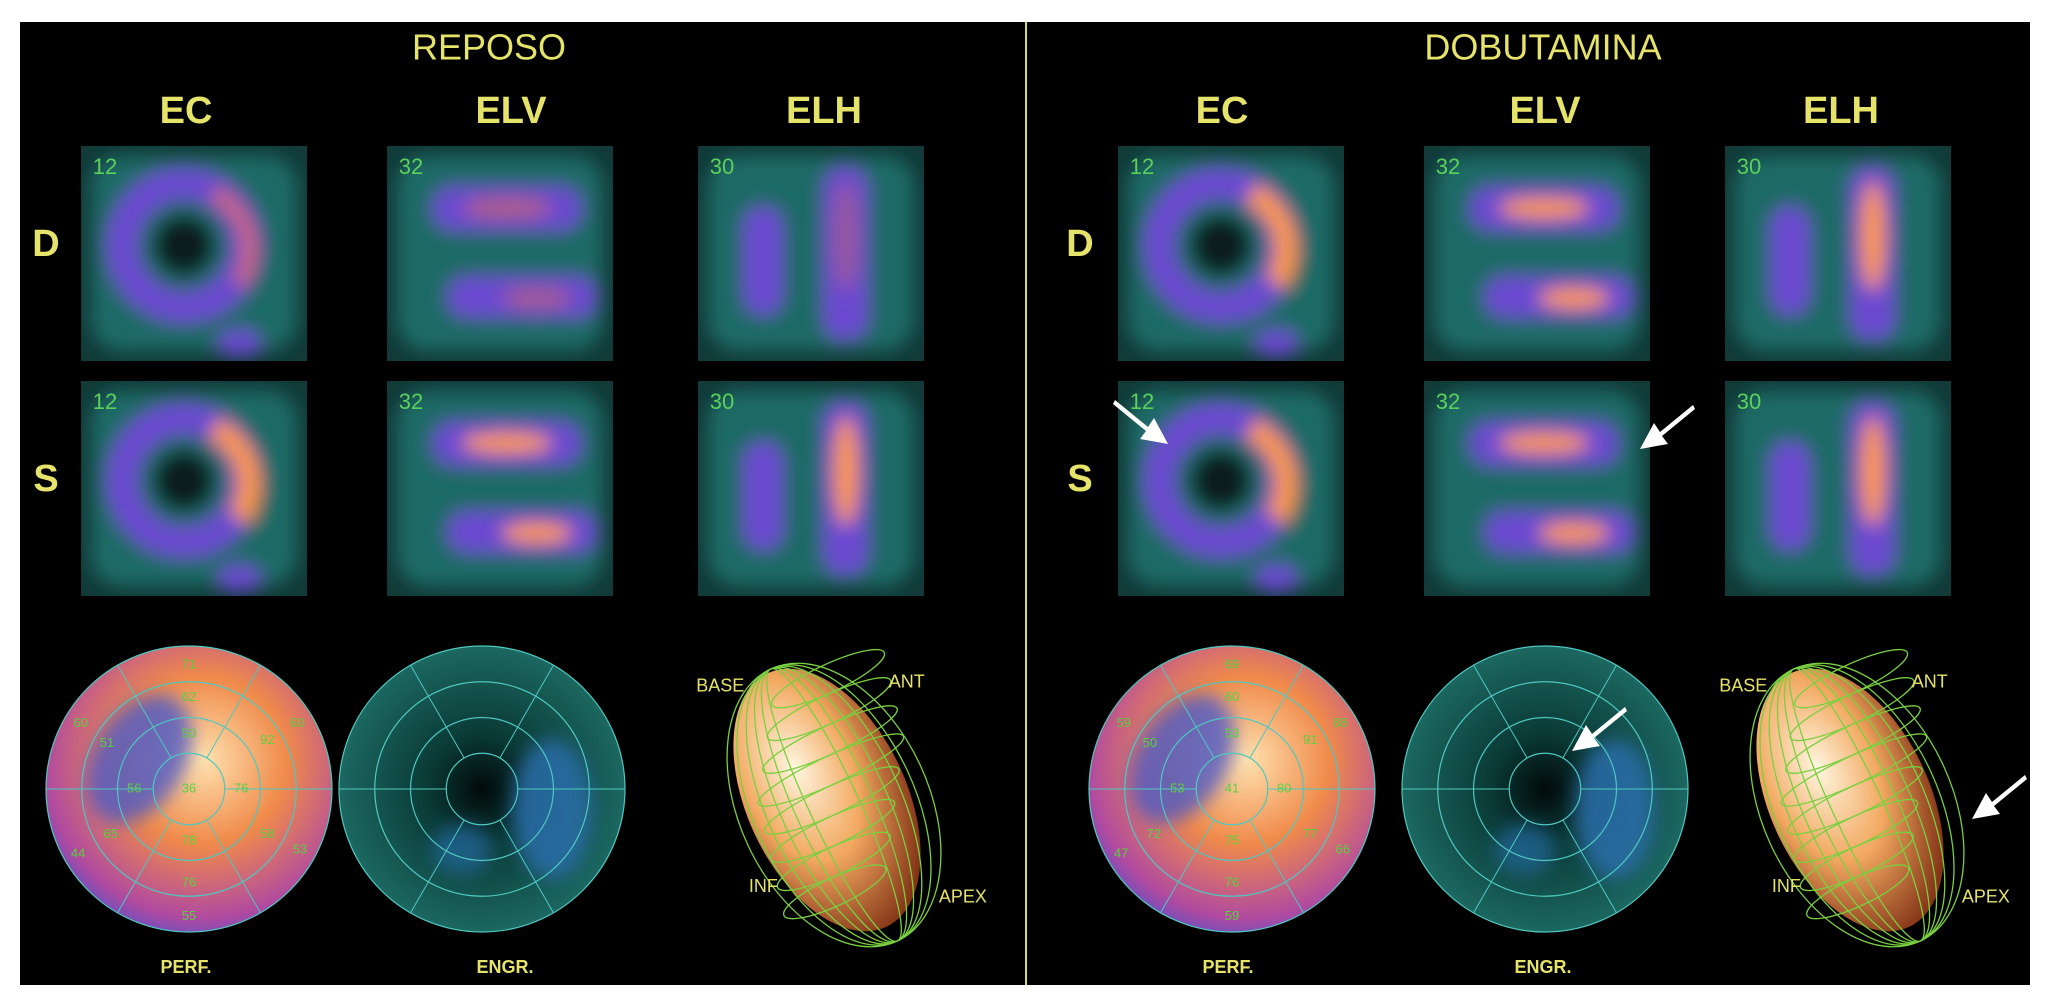  Describe the element at coordinates (1121, 853) in the screenshot. I see `perf-value: 47` at that location.